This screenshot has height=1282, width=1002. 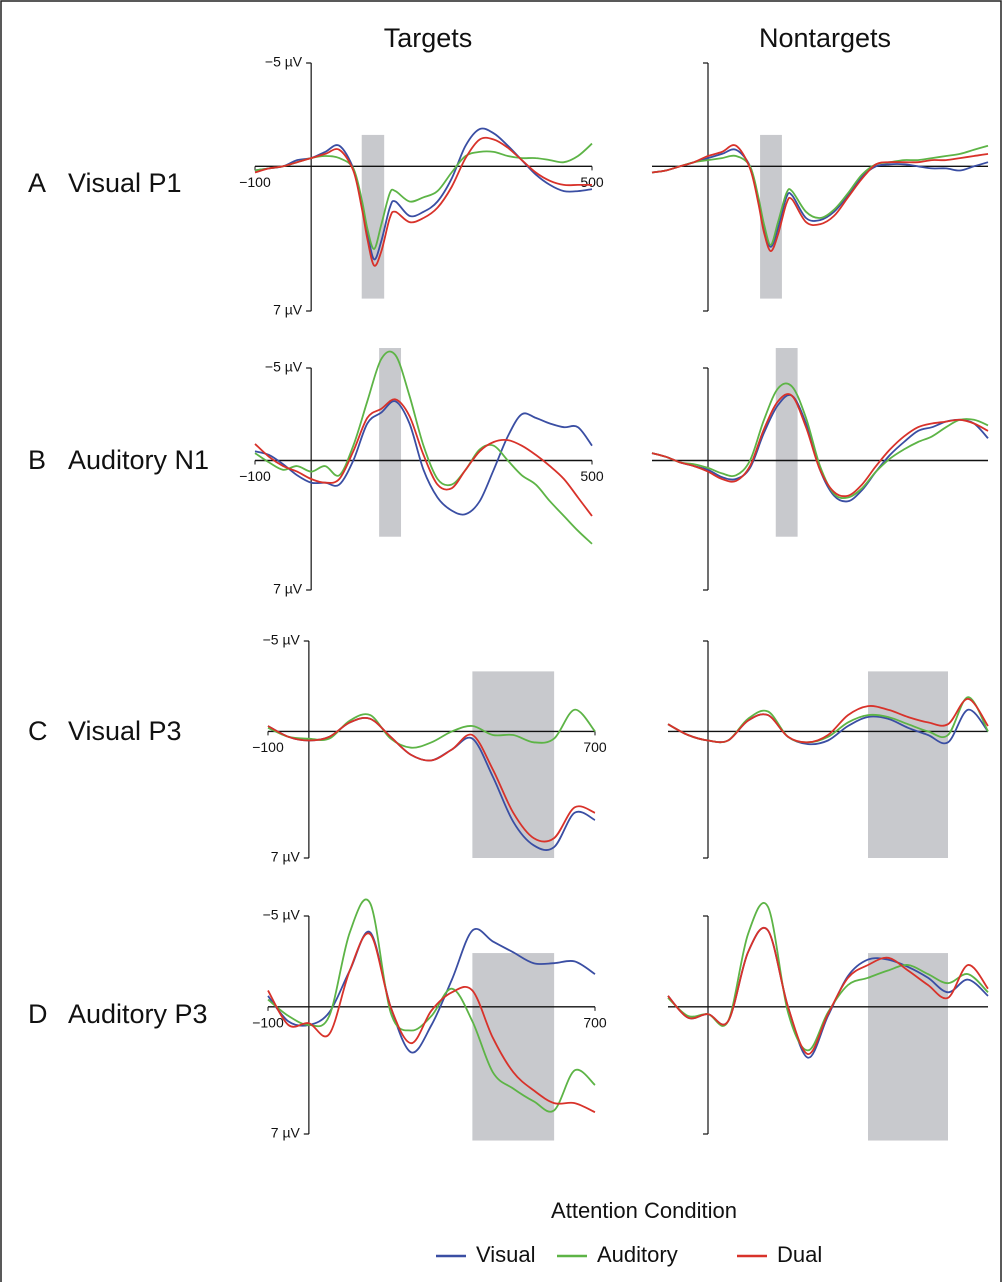 What do you see at coordinates (125, 183) in the screenshot?
I see `row-name: Visual P1` at bounding box center [125, 183].